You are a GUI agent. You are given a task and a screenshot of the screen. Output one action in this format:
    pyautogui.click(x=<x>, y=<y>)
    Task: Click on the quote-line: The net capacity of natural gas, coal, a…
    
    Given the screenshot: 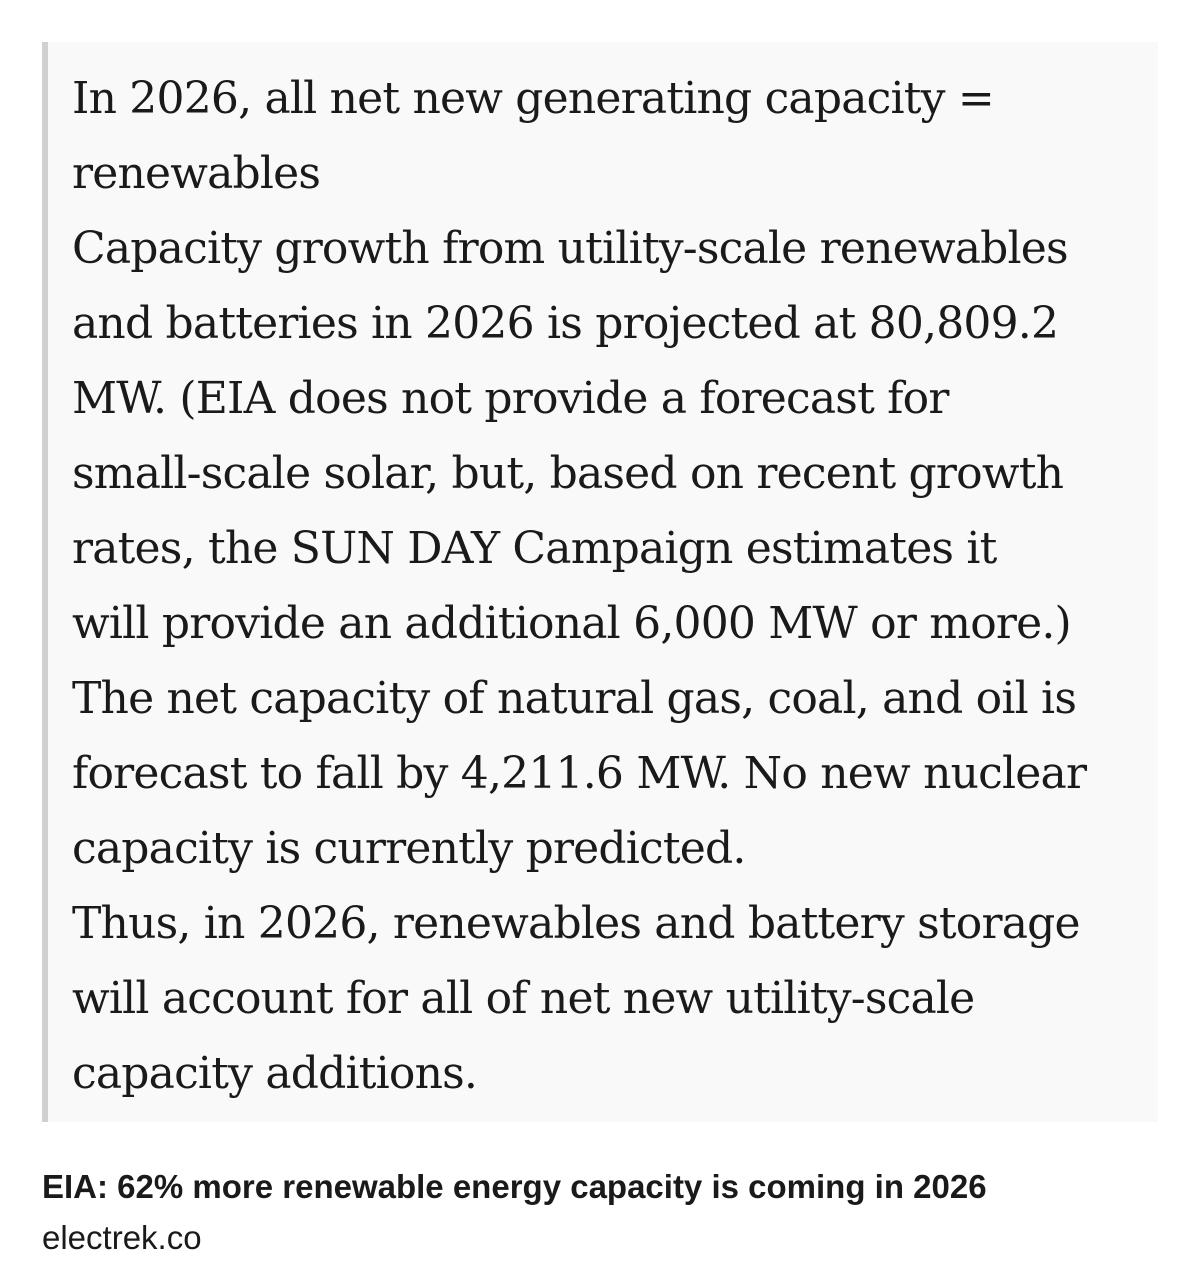 What is the action you would take?
    pyautogui.click(x=574, y=698)
    